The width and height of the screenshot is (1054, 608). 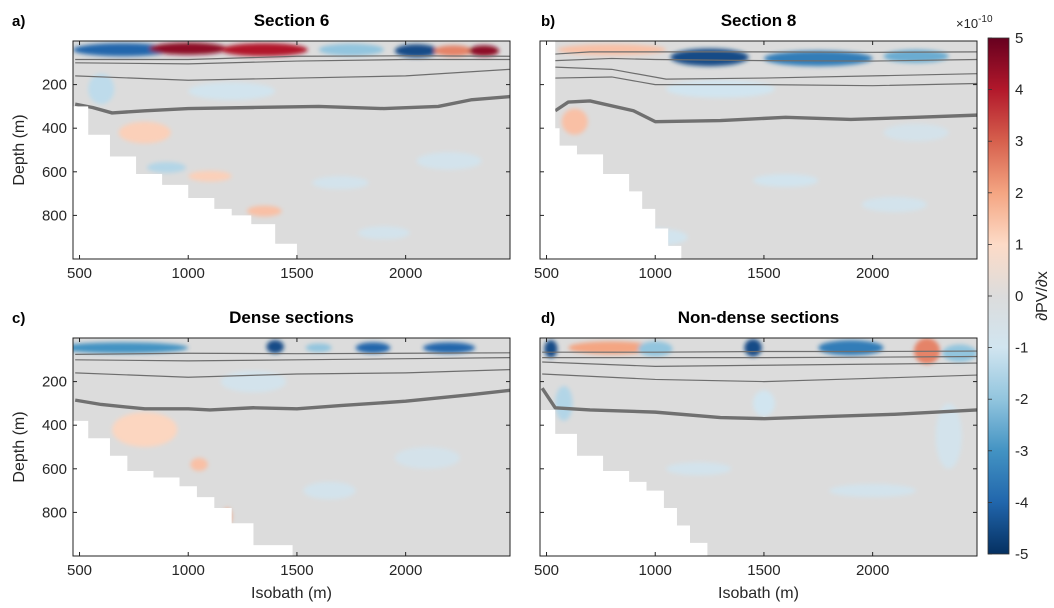 What do you see at coordinates (1019, 244) in the screenshot?
I see `colorbar-tick-label: 1` at bounding box center [1019, 244].